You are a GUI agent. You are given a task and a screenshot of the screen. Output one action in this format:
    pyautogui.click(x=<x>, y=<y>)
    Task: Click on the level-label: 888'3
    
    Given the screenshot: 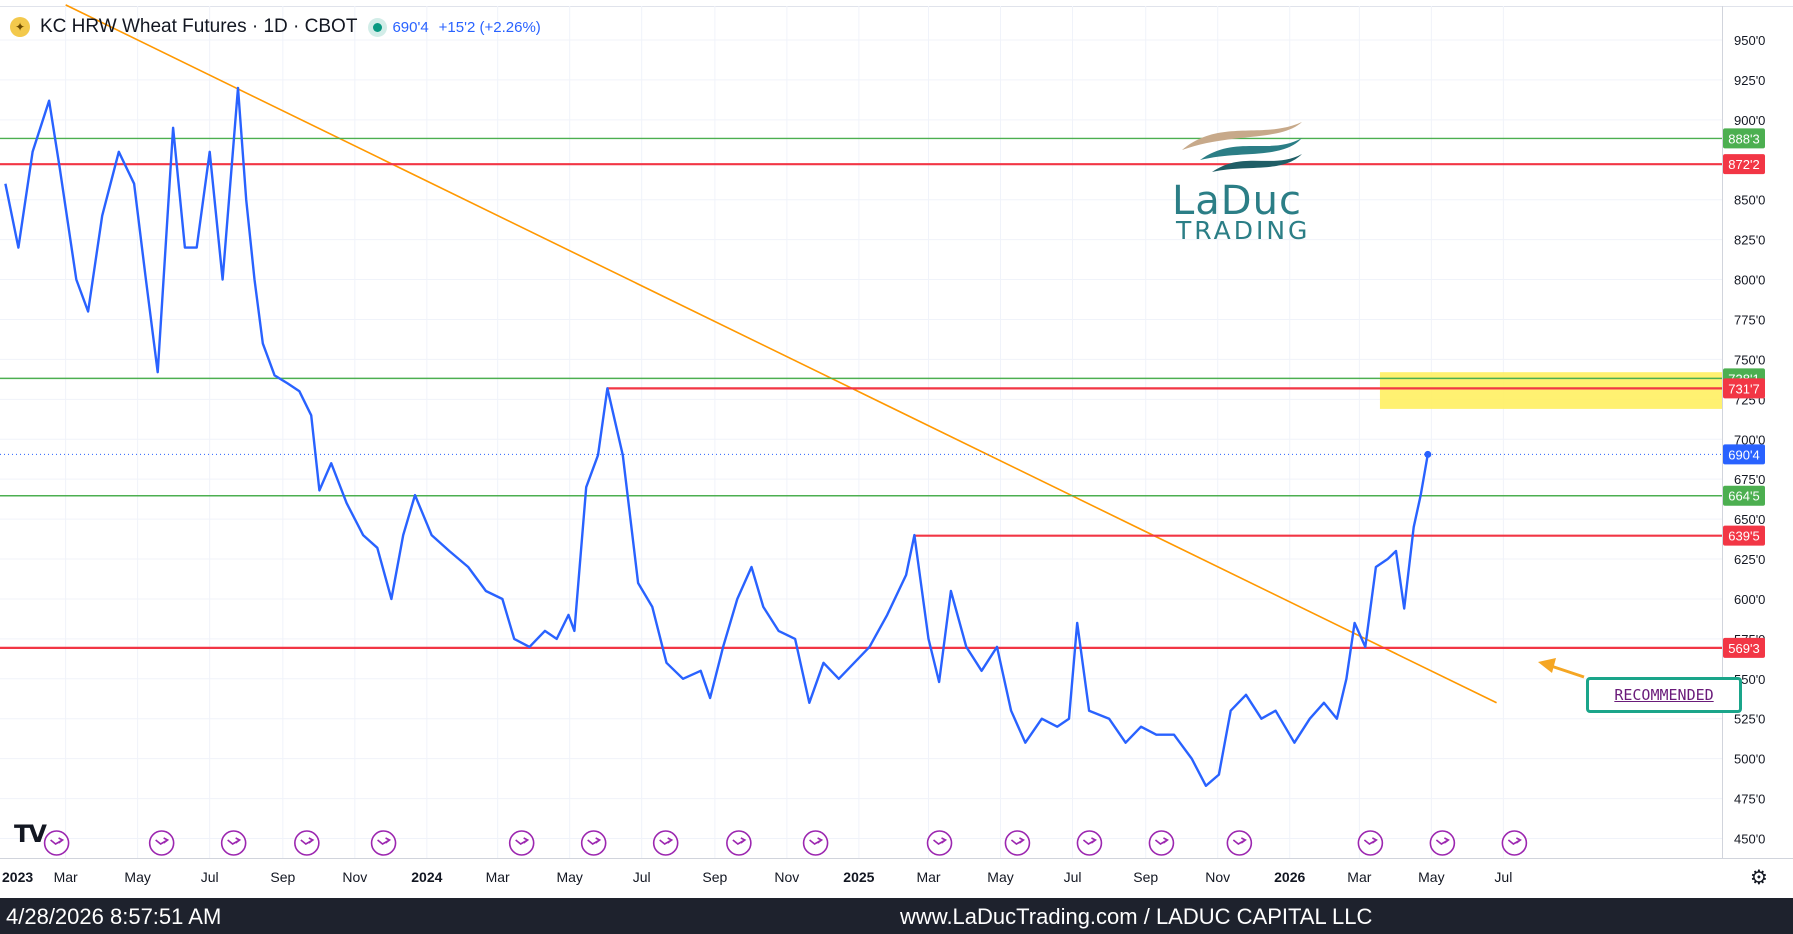 What is the action you would take?
    pyautogui.click(x=1743, y=138)
    